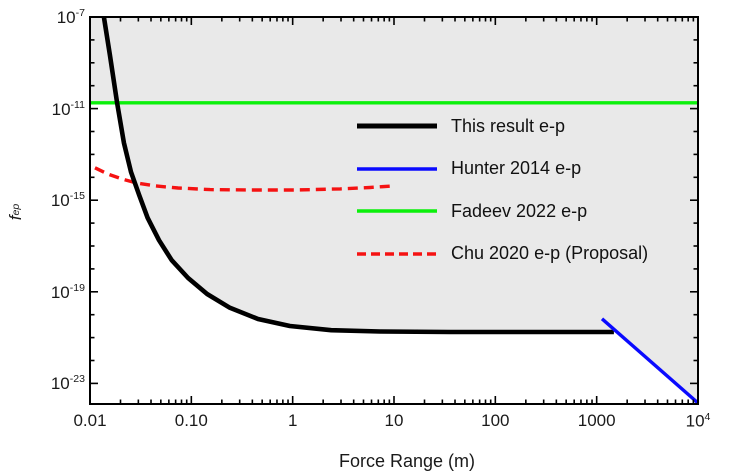 The width and height of the screenshot is (739, 475). I want to click on series-line-hunter-2014-e-p, so click(650, 361).